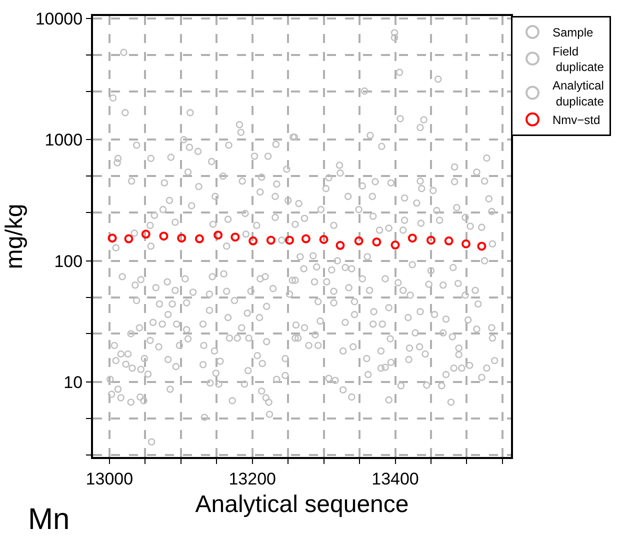  What do you see at coordinates (578, 59) in the screenshot?
I see `legend-label: Field duplicate` at bounding box center [578, 59].